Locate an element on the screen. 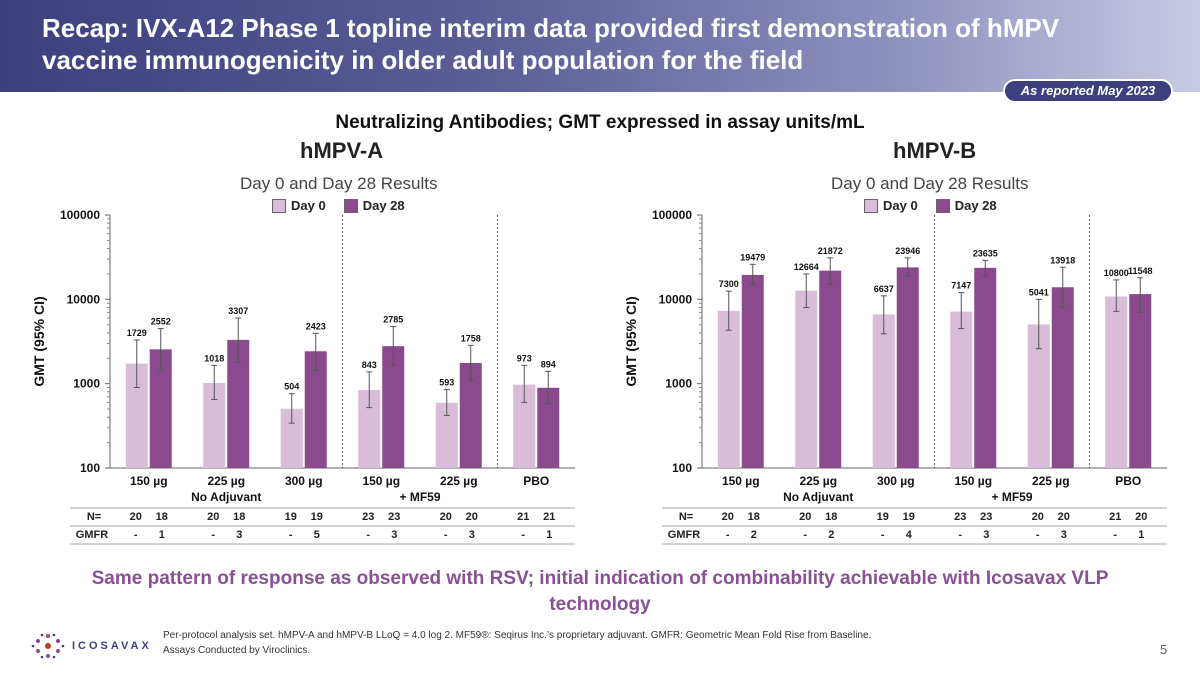 The width and height of the screenshot is (1200, 675). page-number: 5 is located at coordinates (1164, 649).